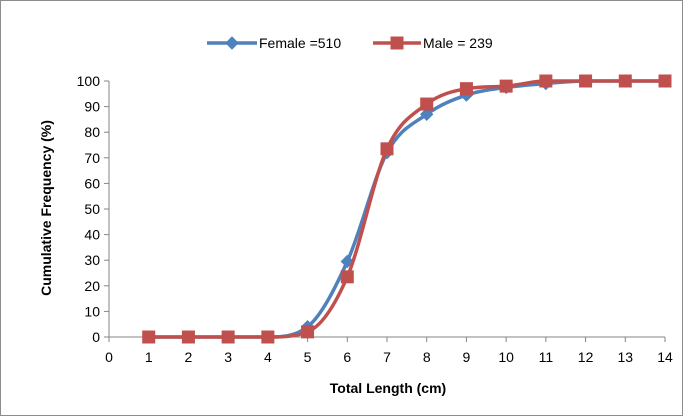  Describe the element at coordinates (546, 357) in the screenshot. I see `x-tick-label: 11` at that location.